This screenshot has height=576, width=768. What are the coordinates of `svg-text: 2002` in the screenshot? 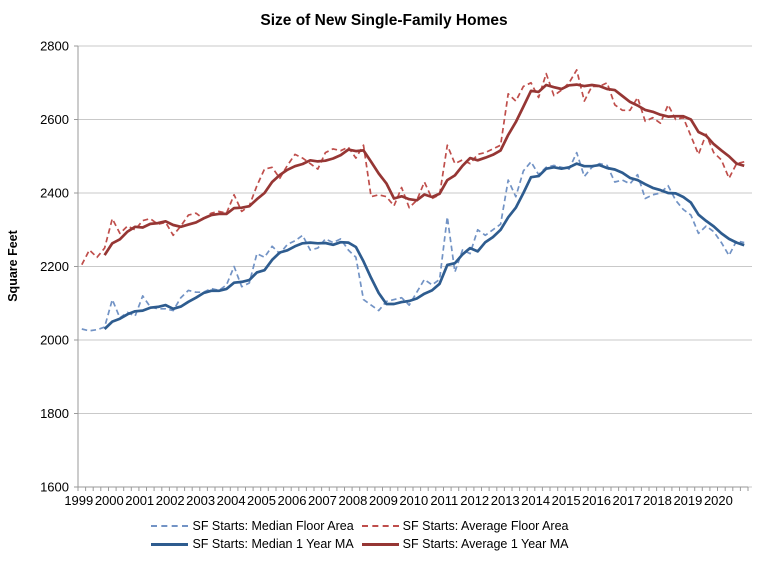 It's located at (170, 500).